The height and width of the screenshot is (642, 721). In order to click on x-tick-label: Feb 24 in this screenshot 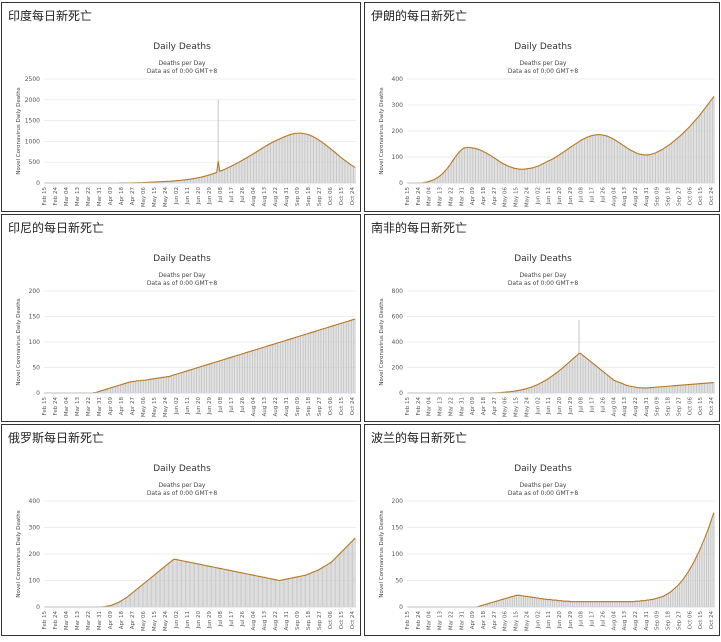, I will do `click(419, 406)`.